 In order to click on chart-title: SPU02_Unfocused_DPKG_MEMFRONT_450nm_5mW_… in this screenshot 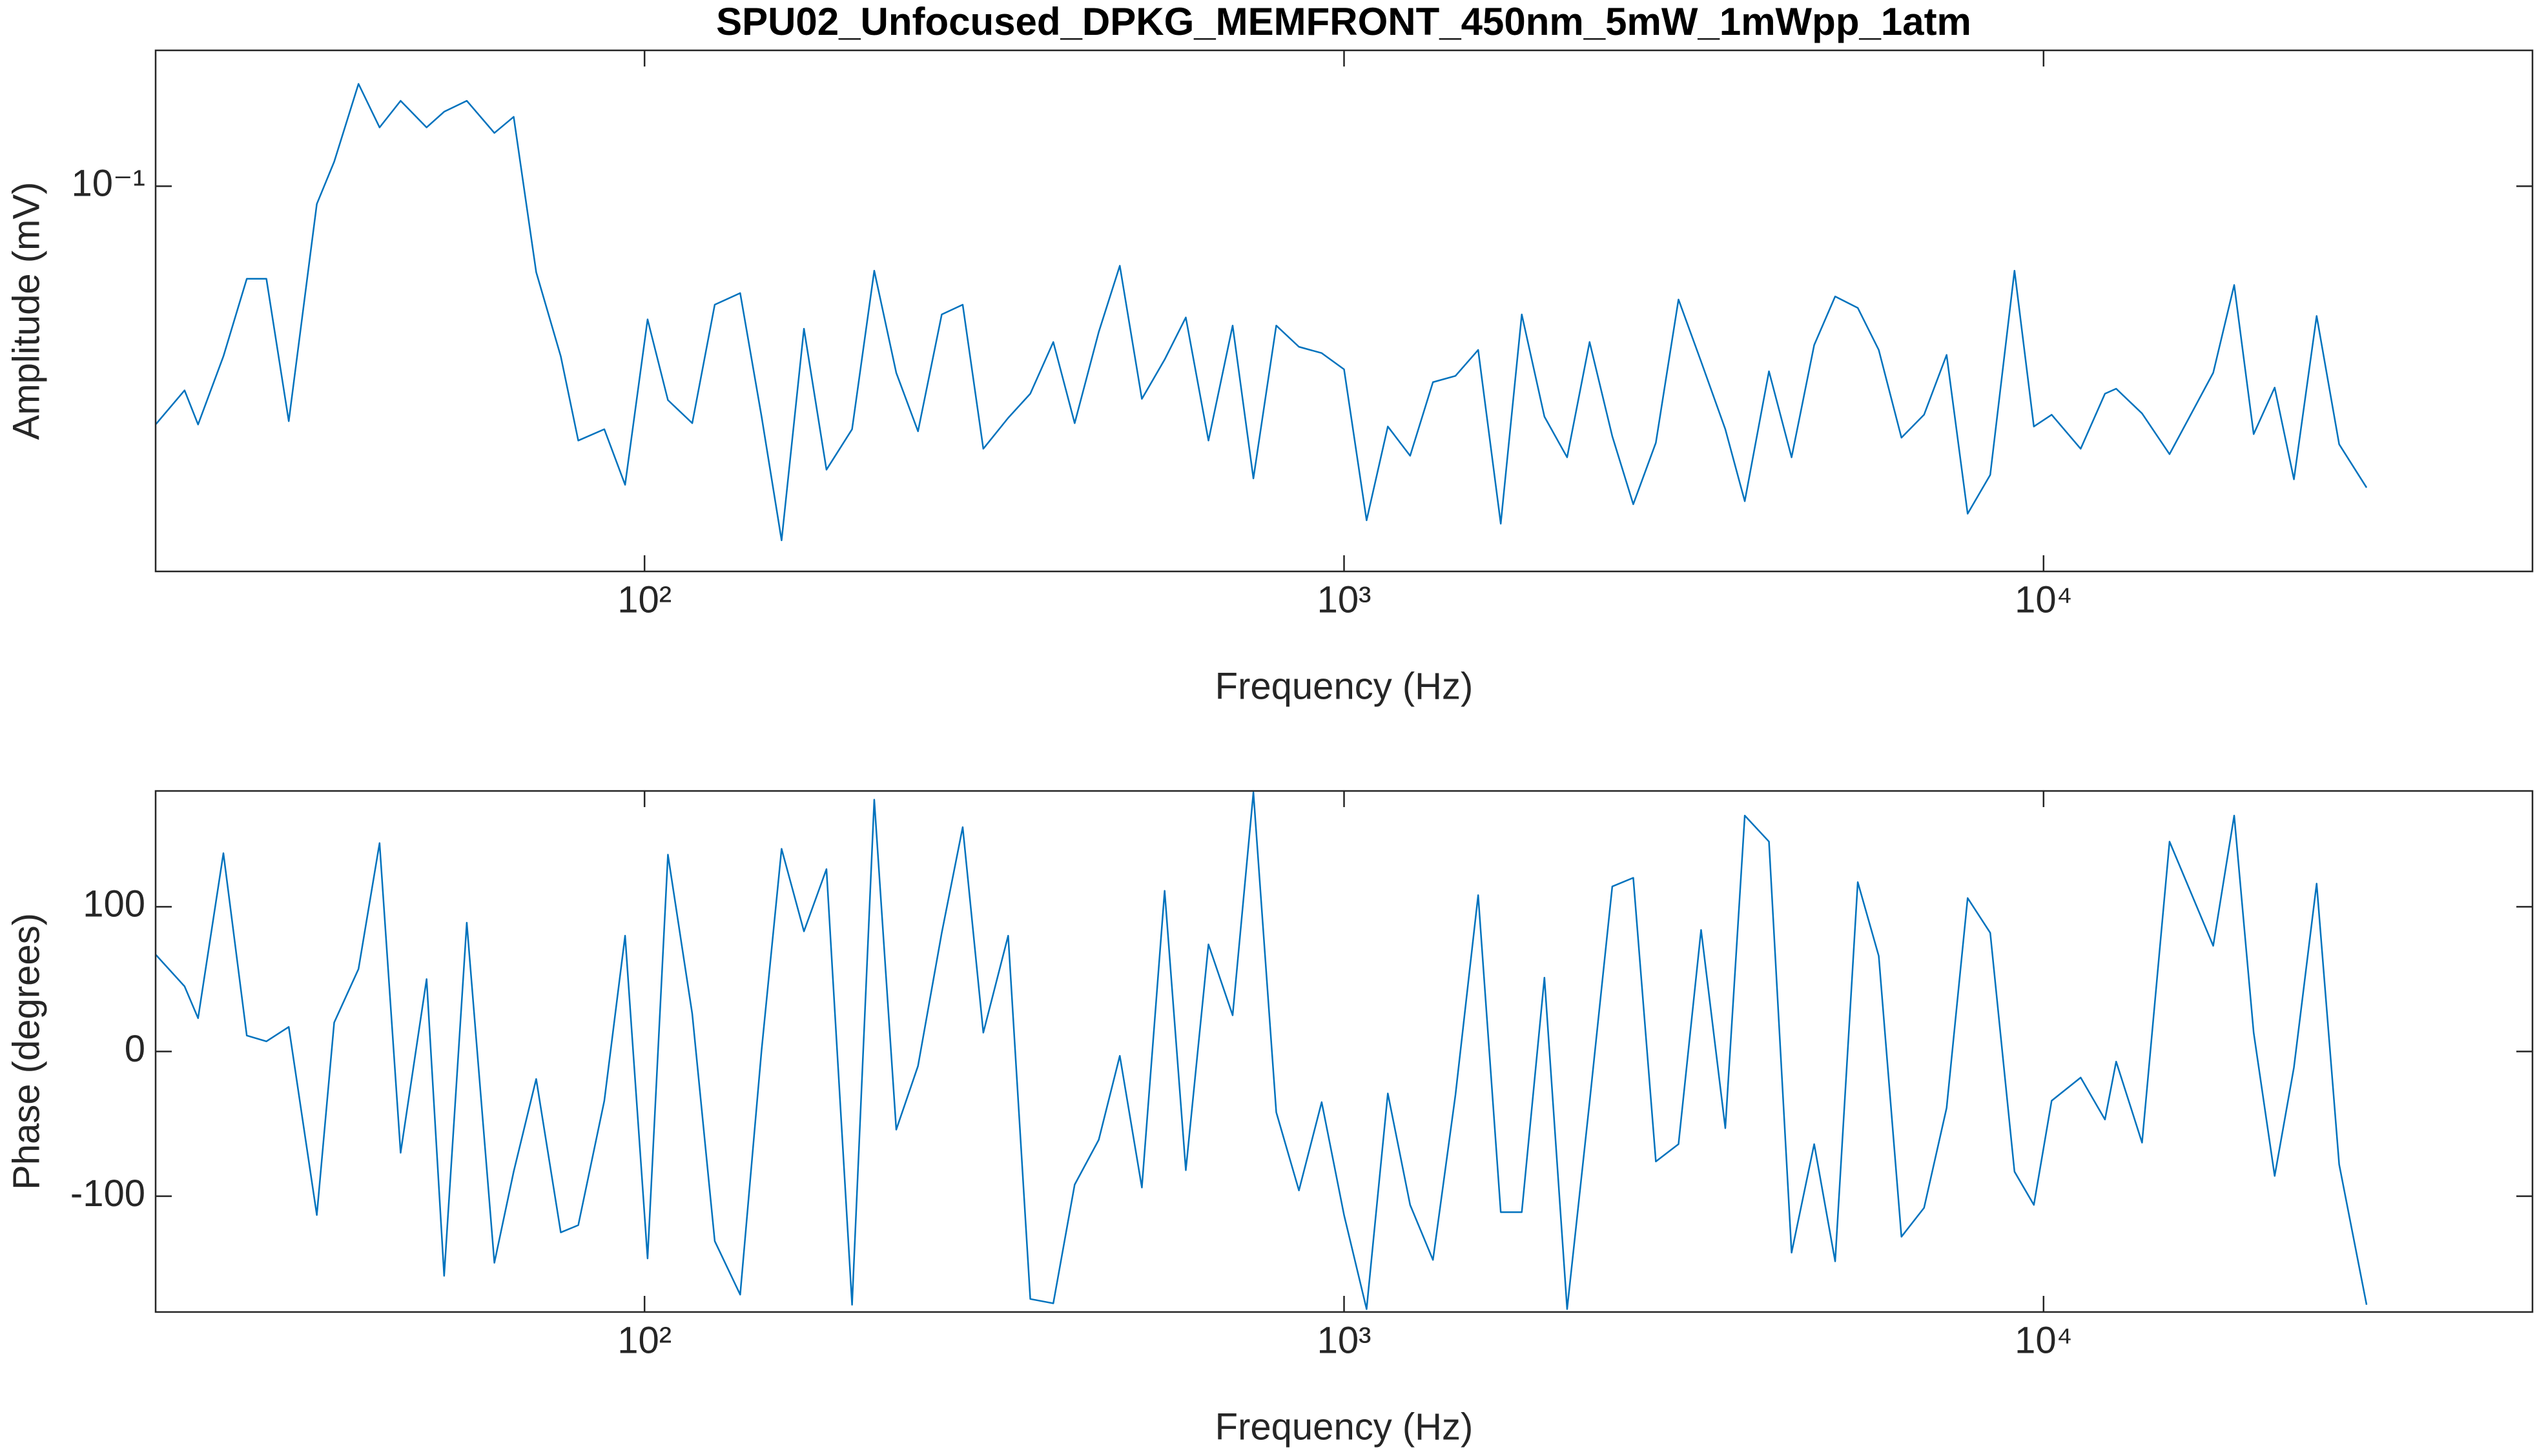, I will do `click(1343, 21)`.